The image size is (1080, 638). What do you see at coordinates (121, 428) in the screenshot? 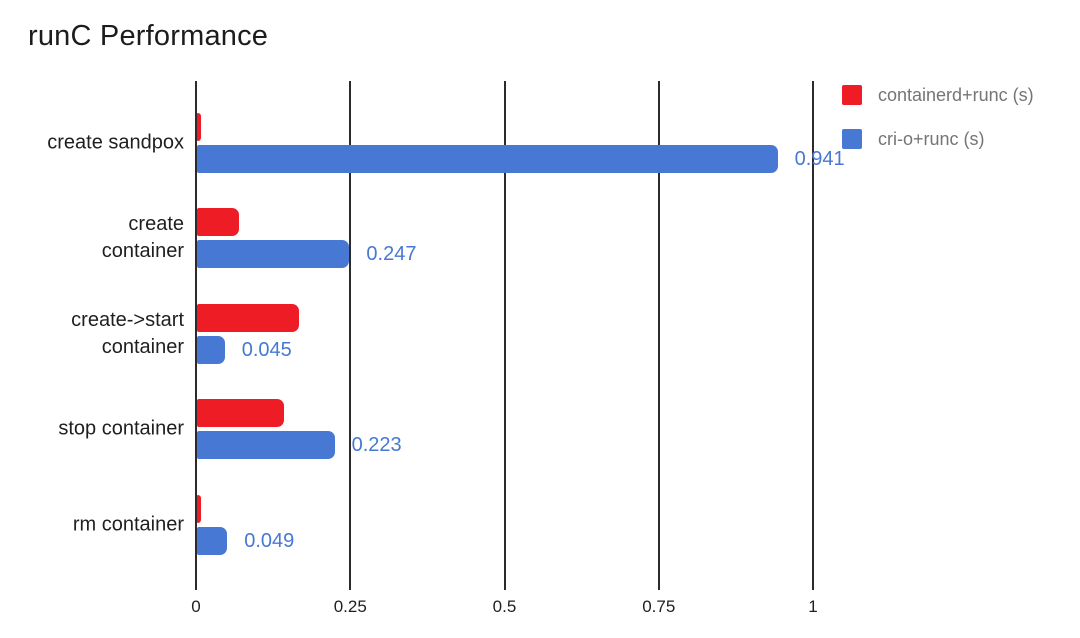
I see `category-label: stop container` at bounding box center [121, 428].